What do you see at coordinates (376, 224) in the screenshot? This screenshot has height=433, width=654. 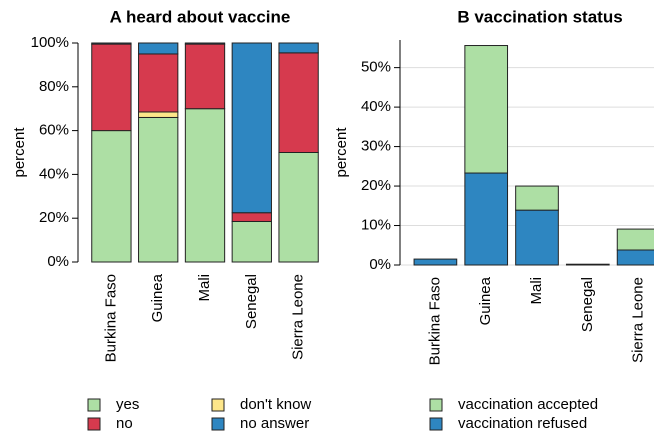 I see `y-tick-label: 10%` at bounding box center [376, 224].